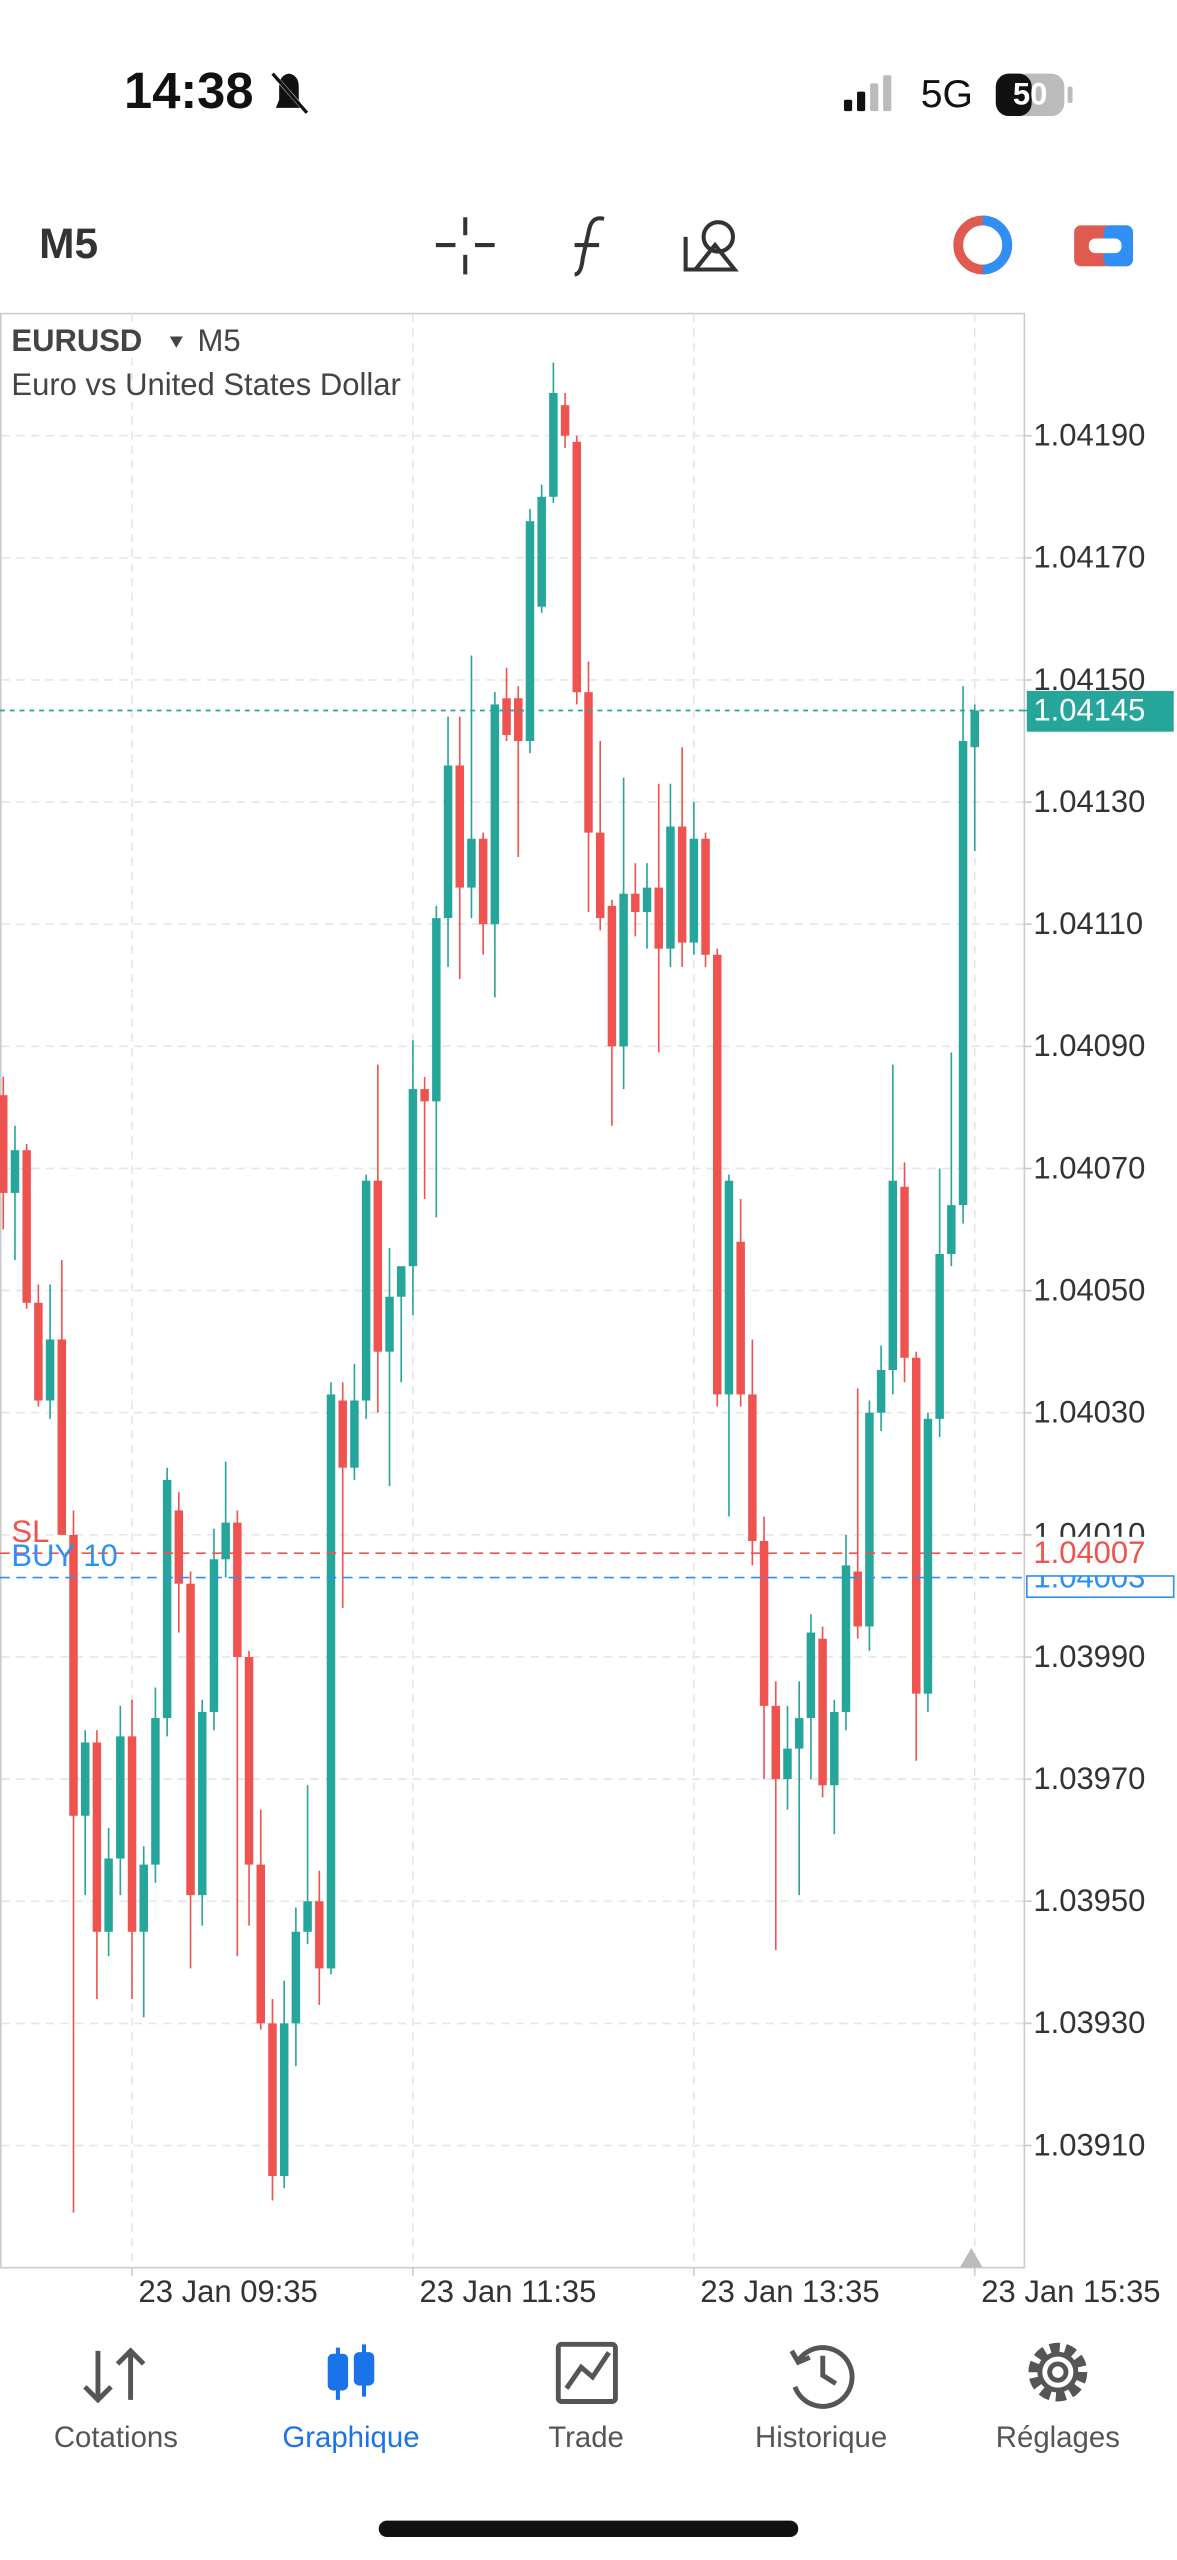  Describe the element at coordinates (350, 2437) in the screenshot. I see `nav-label: Graphique` at that location.